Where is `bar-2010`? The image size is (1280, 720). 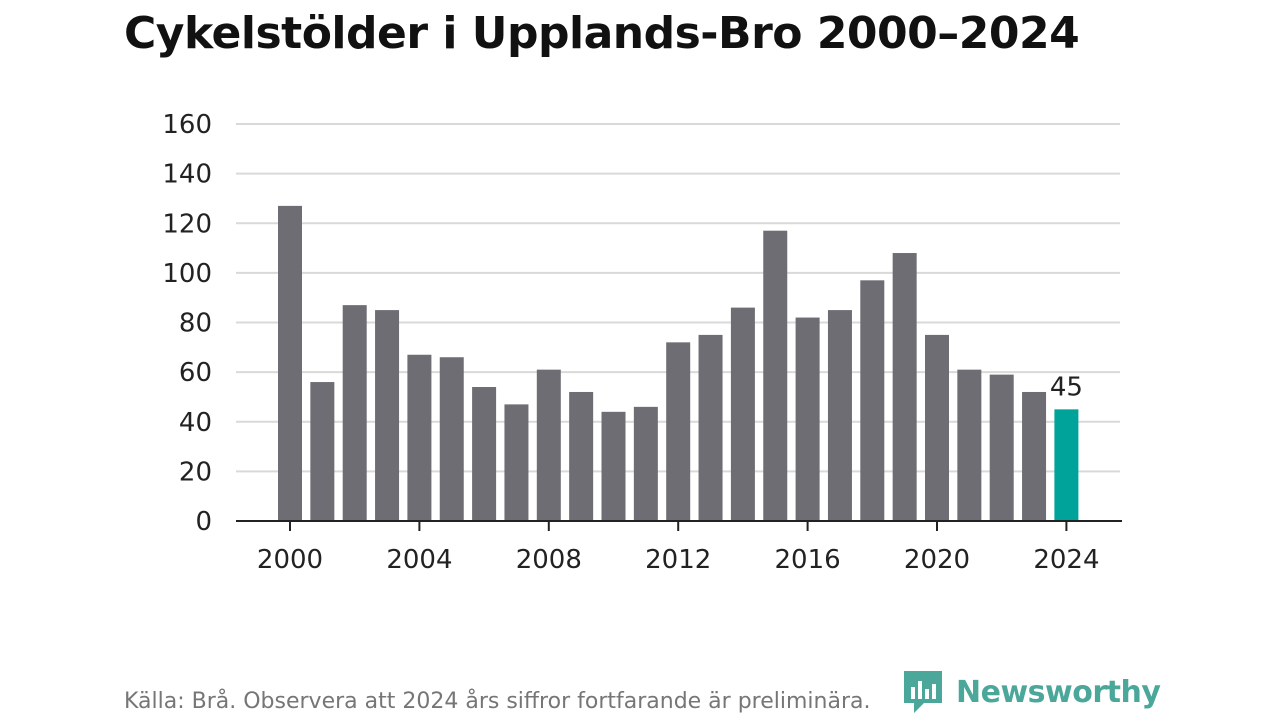 bar-2010 is located at coordinates (613, 466).